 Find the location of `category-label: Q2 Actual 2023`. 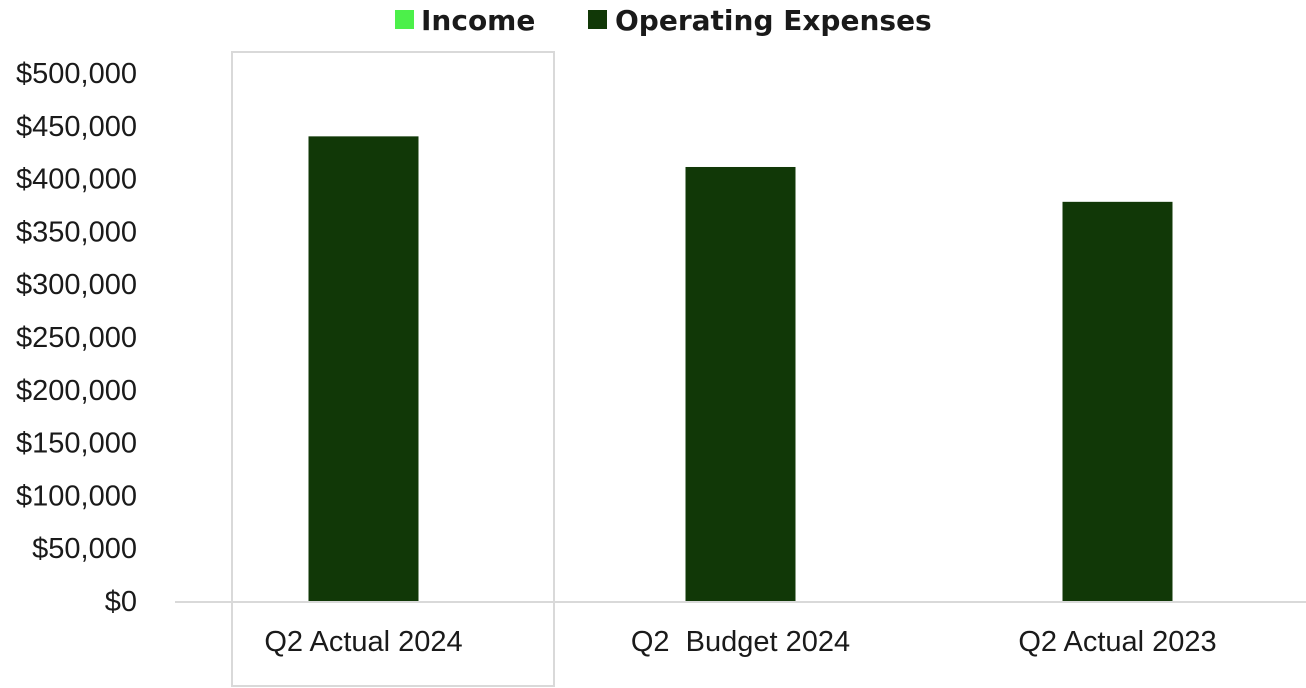

category-label: Q2 Actual 2023 is located at coordinates (1117, 642).